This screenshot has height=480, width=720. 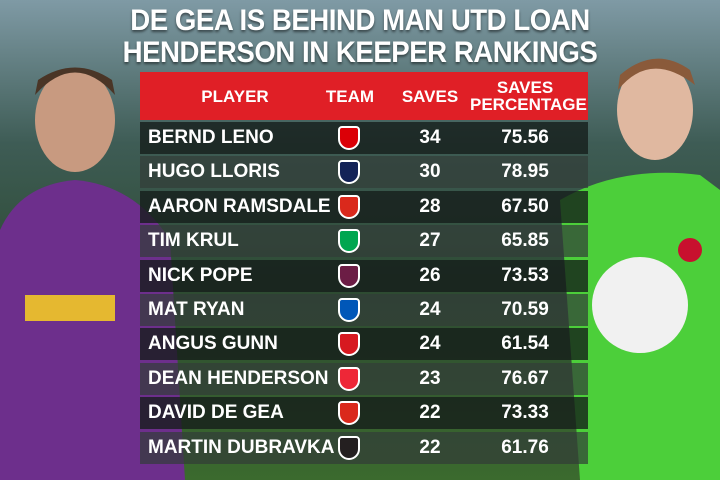 I want to click on saves: 23, so click(x=430, y=378).